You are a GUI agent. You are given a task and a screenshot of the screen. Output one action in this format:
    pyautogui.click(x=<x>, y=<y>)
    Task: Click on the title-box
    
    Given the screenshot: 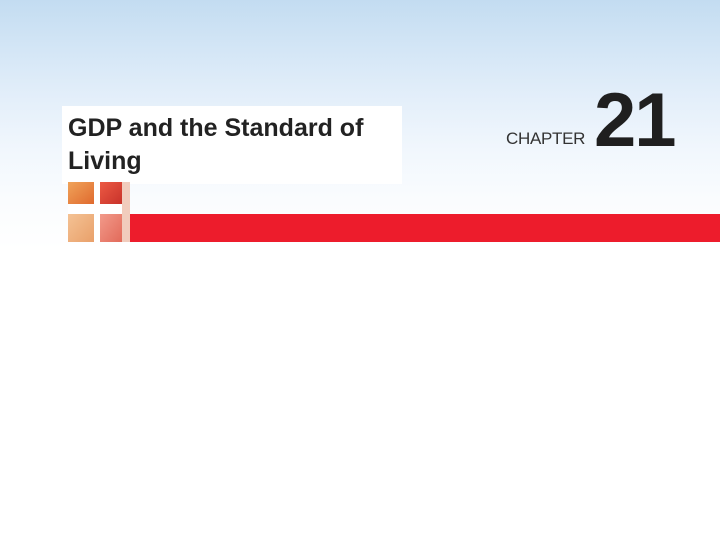 What is the action you would take?
    pyautogui.click(x=232, y=145)
    